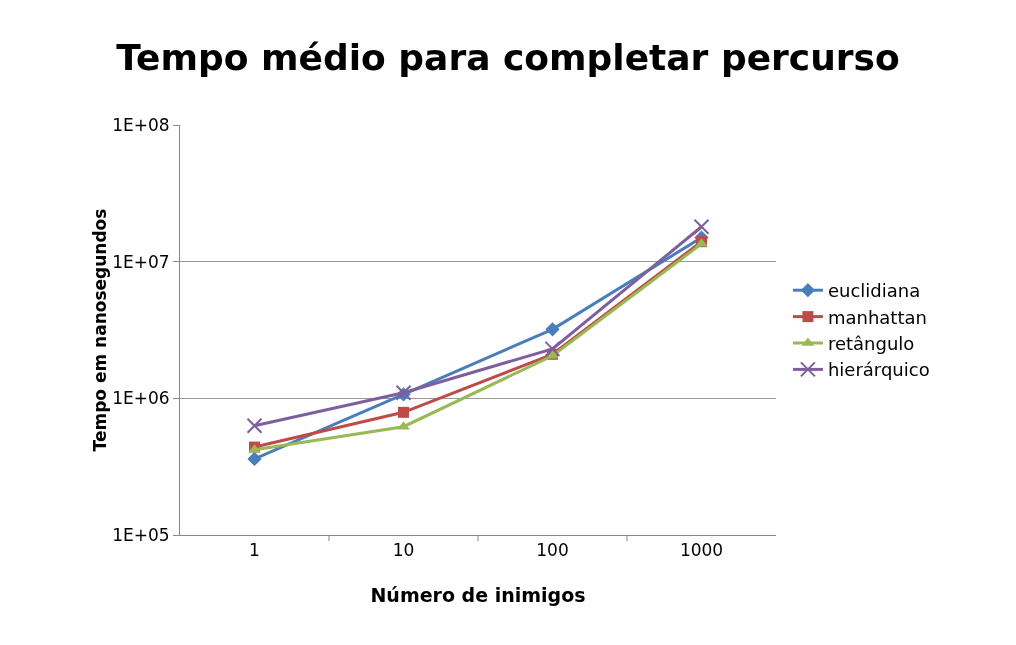 The image size is (1016, 645). I want to click on x-tick-label: 100, so click(552, 550).